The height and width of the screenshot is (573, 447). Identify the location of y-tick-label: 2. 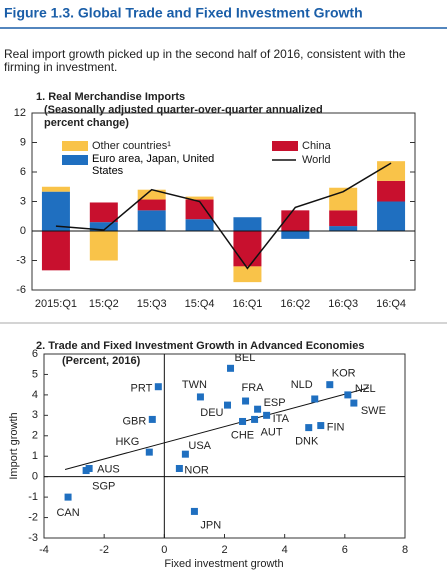
(35, 436).